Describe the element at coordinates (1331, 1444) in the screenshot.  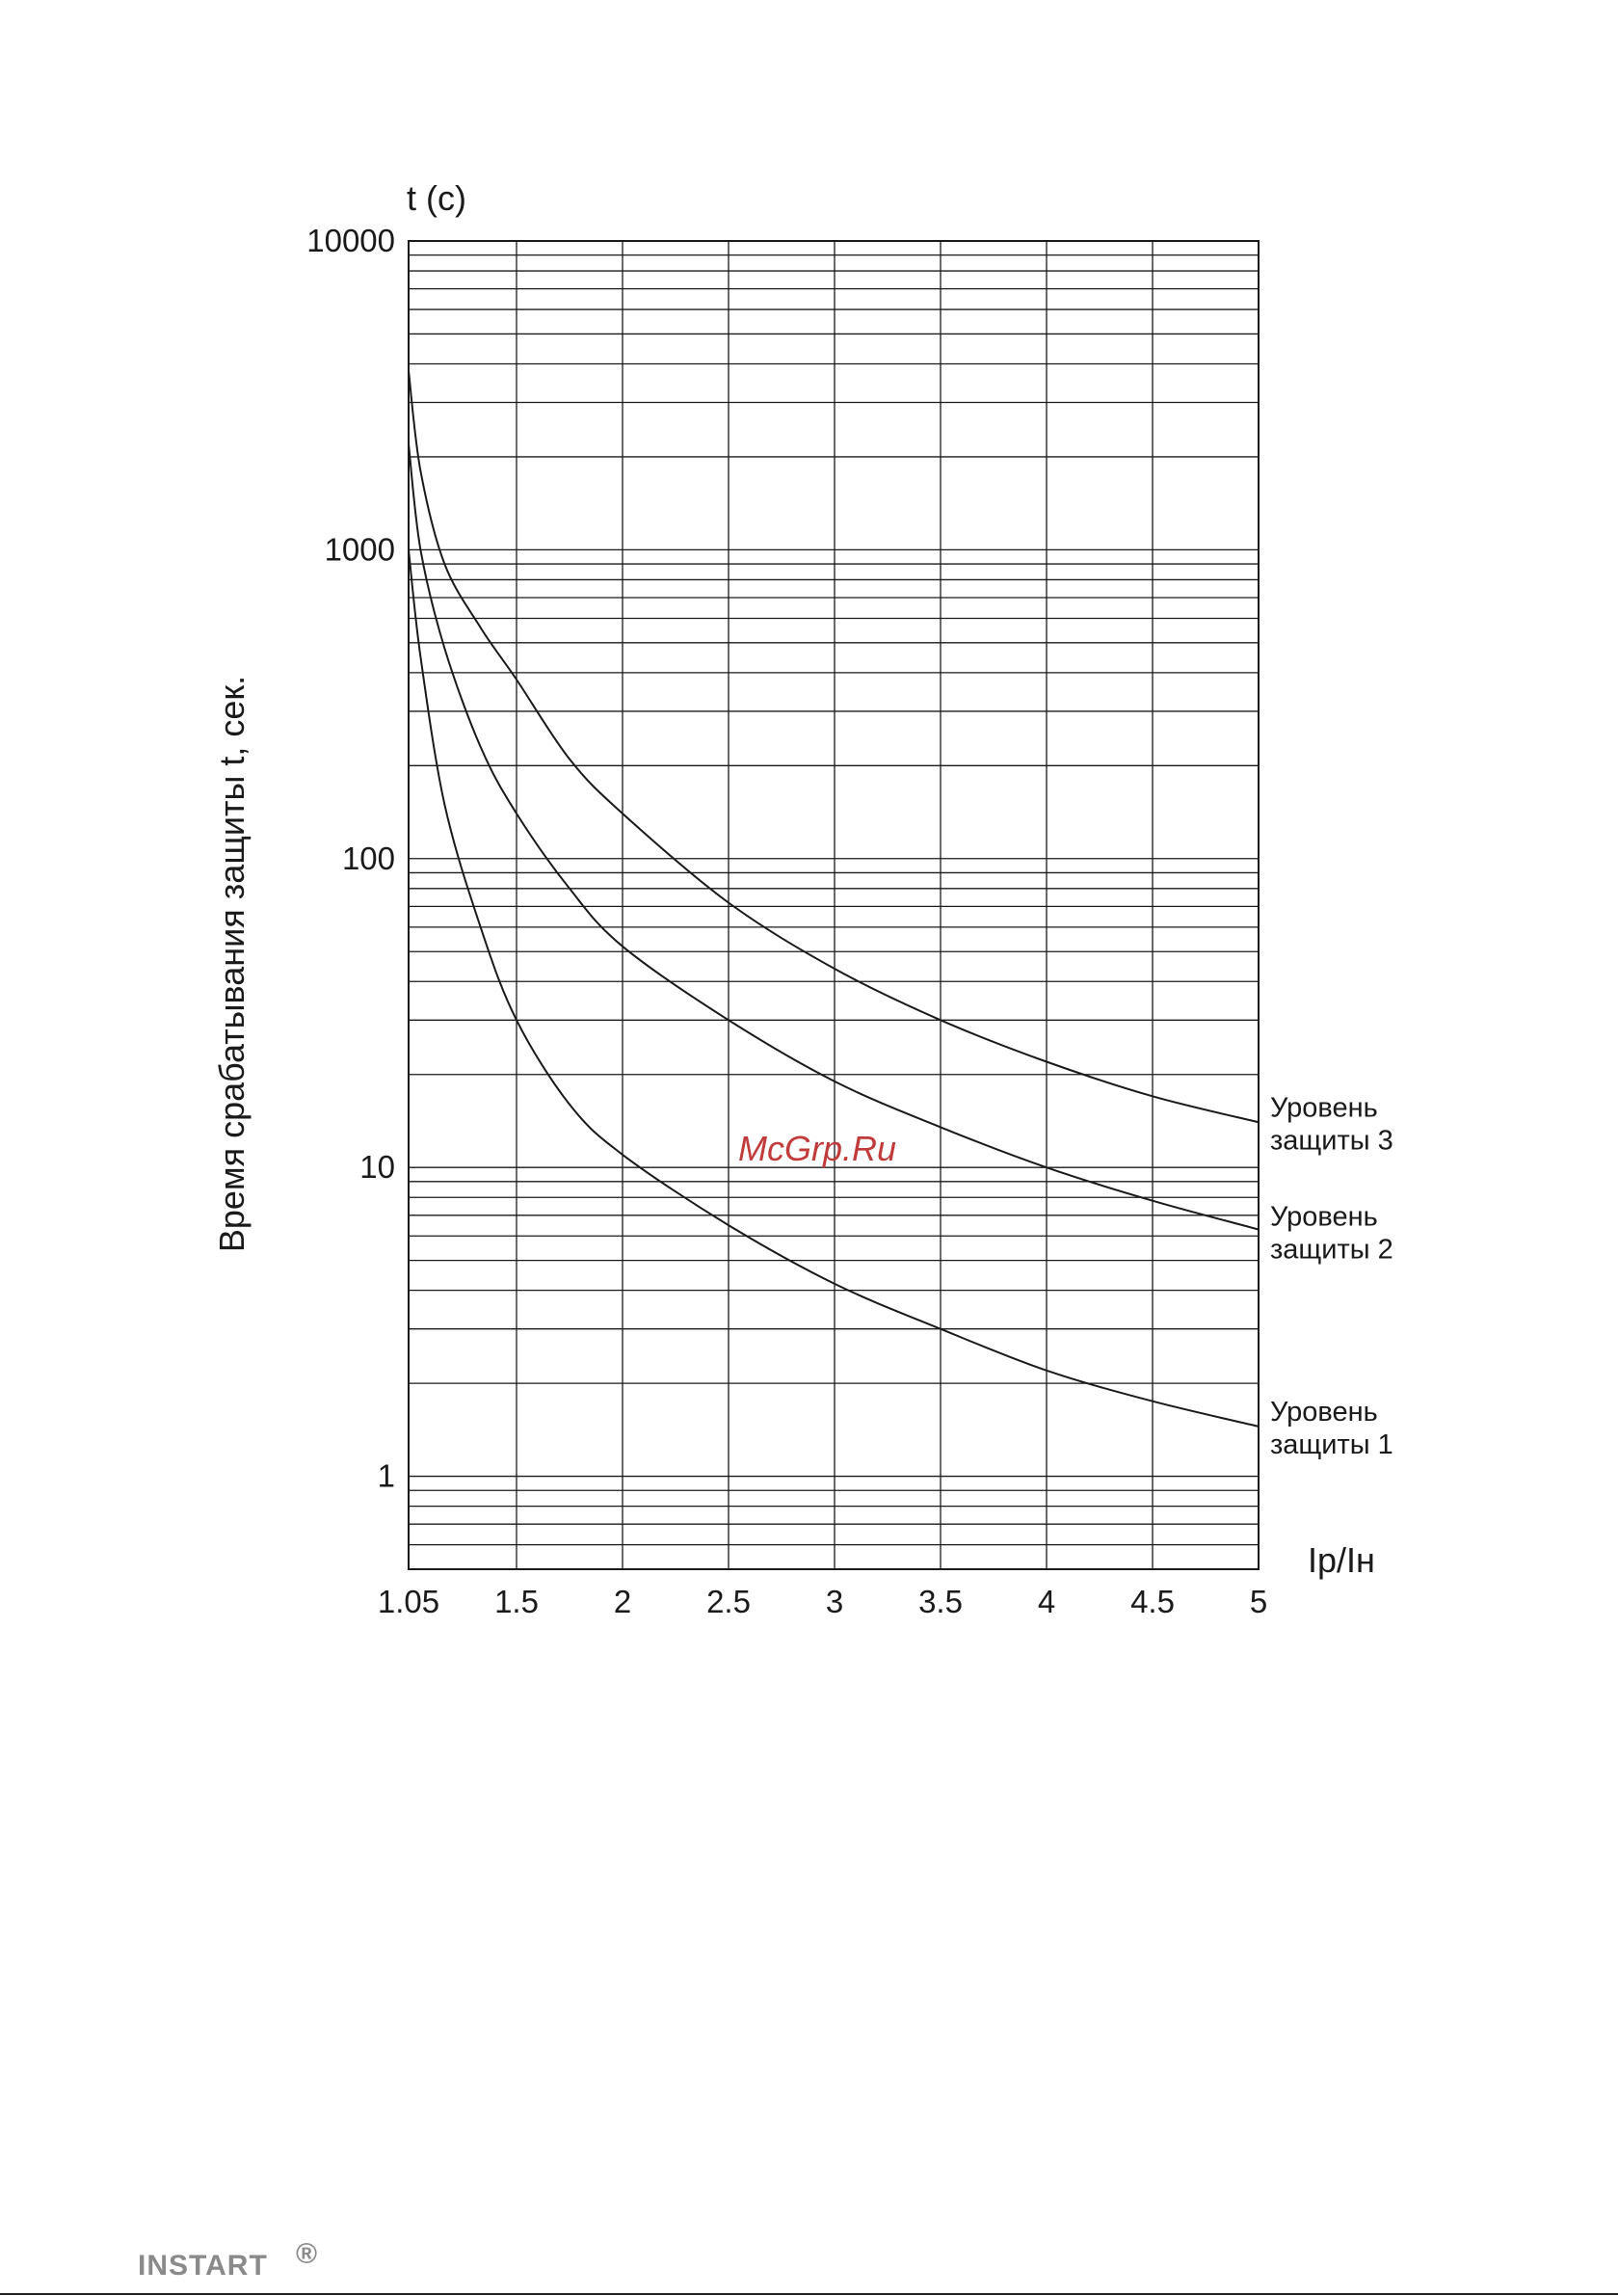
I see `series-label-line2: защиты 1` at that location.